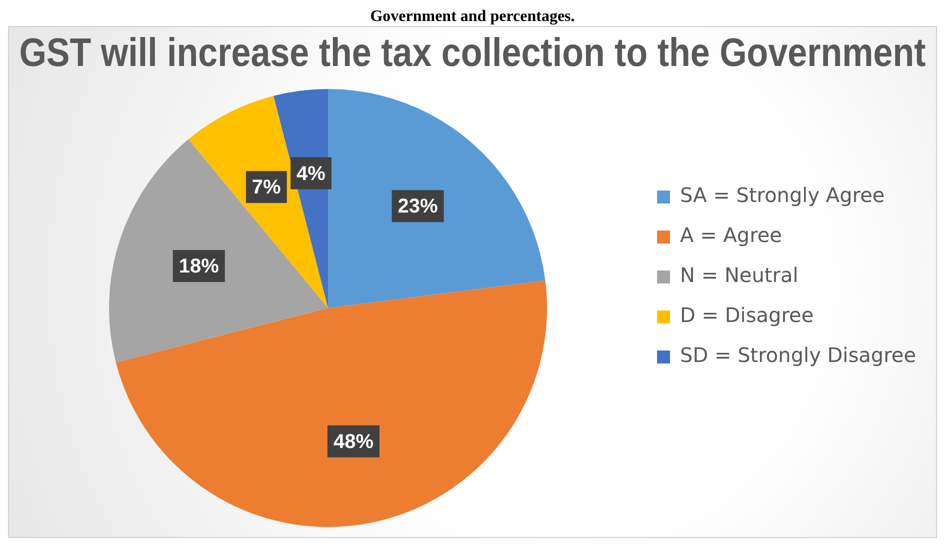 The width and height of the screenshot is (945, 549). What do you see at coordinates (731, 235) in the screenshot?
I see `legend-label: A = Agree` at bounding box center [731, 235].